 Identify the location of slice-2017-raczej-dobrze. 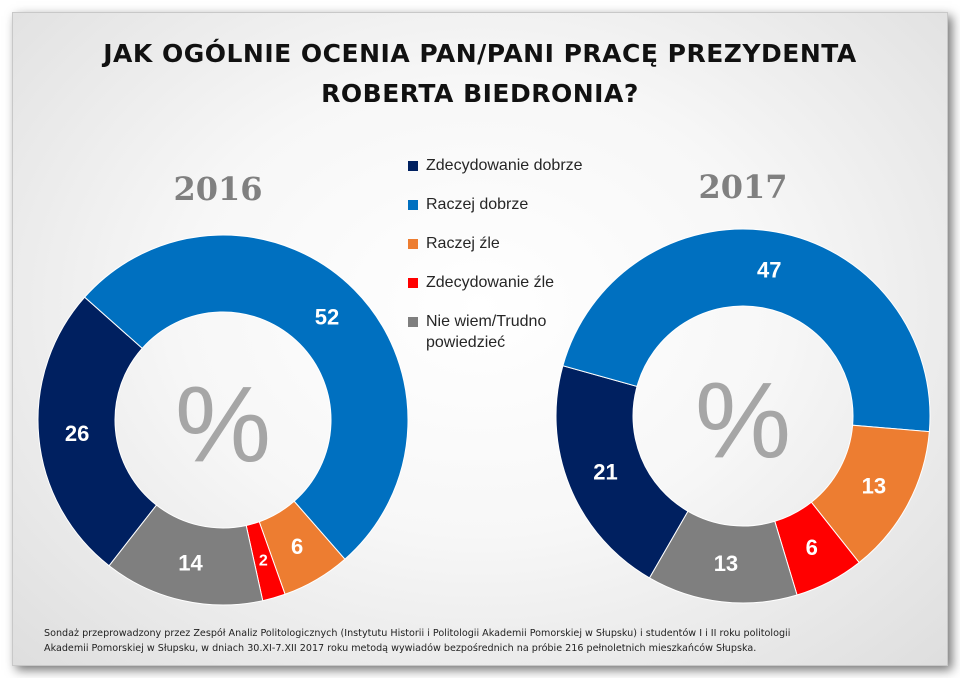
(746, 330).